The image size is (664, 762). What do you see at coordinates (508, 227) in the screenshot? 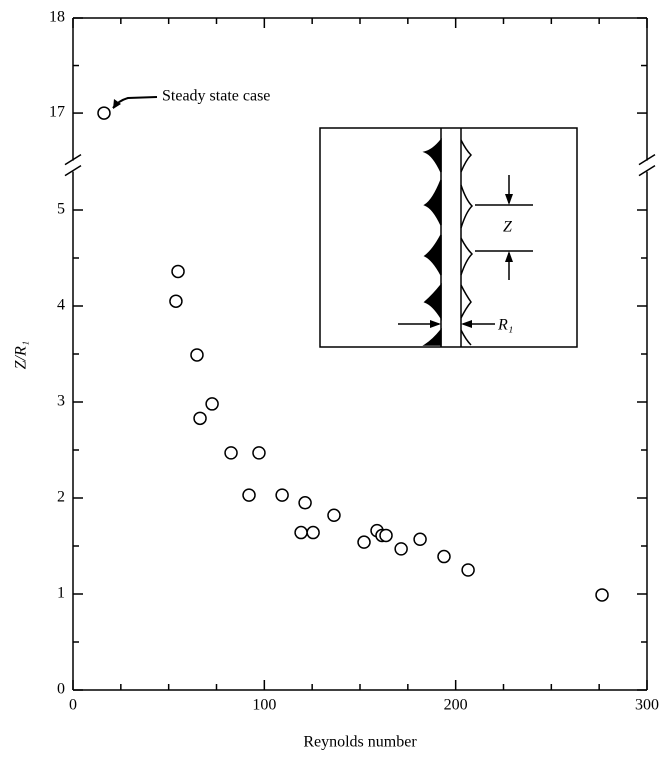
I see `inset-label: Z` at bounding box center [508, 227].